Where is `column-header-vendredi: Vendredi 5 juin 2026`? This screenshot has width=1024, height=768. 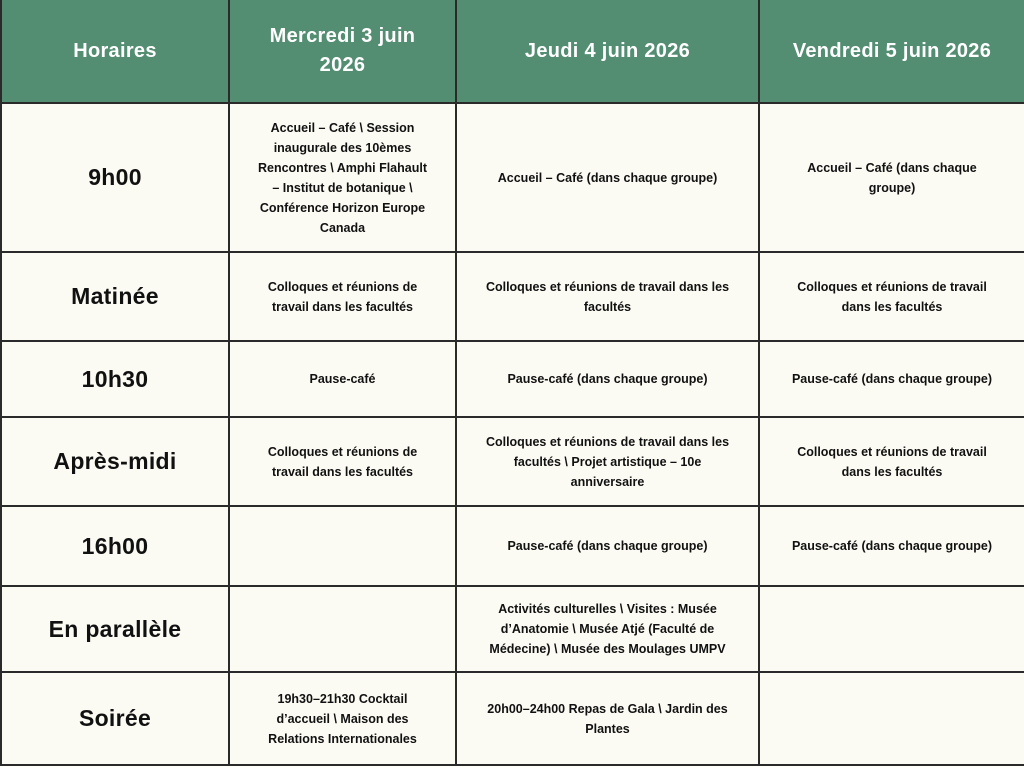
column-header-vendredi: Vendredi 5 juin 2026 is located at coordinates (891, 52).